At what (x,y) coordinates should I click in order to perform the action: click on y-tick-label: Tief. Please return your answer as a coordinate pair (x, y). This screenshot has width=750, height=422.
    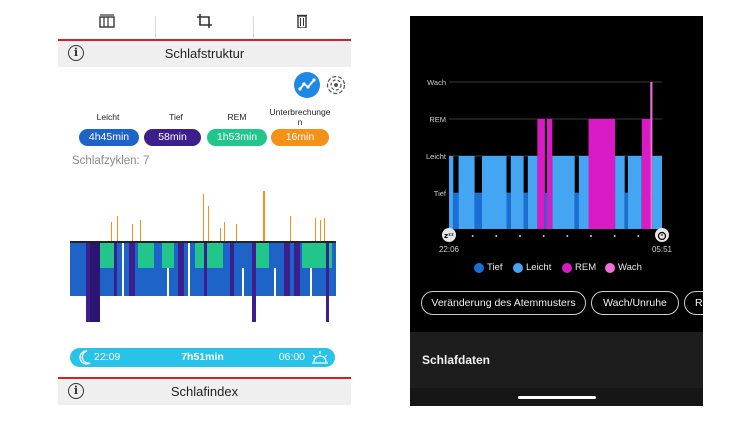
    Looking at the image, I should click on (440, 193).